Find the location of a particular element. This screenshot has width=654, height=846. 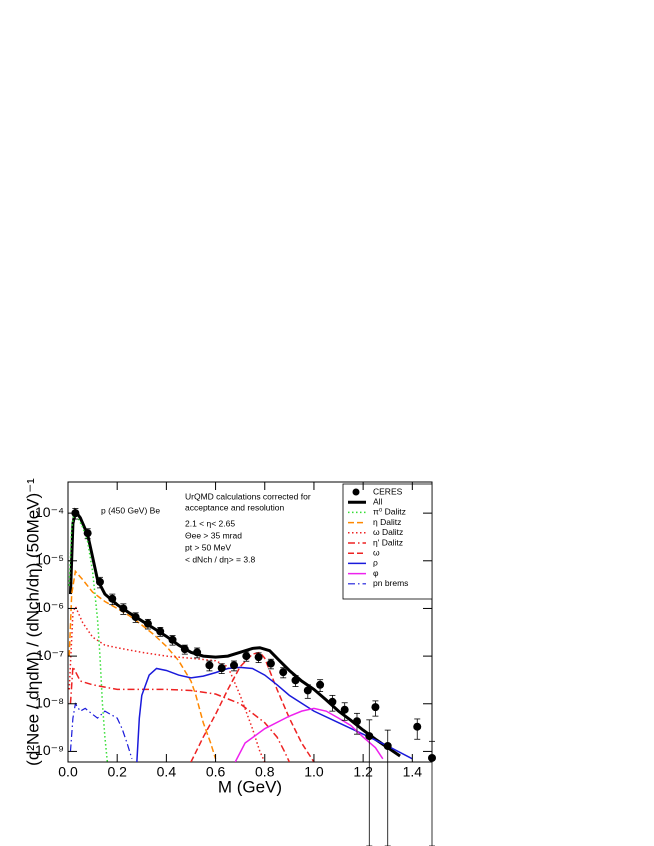

legend-label: ω Dalitz is located at coordinates (388, 532).